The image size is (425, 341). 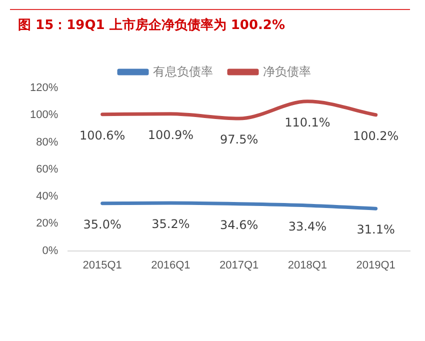 I want to click on y-tick-label: 20%, so click(x=47, y=224).